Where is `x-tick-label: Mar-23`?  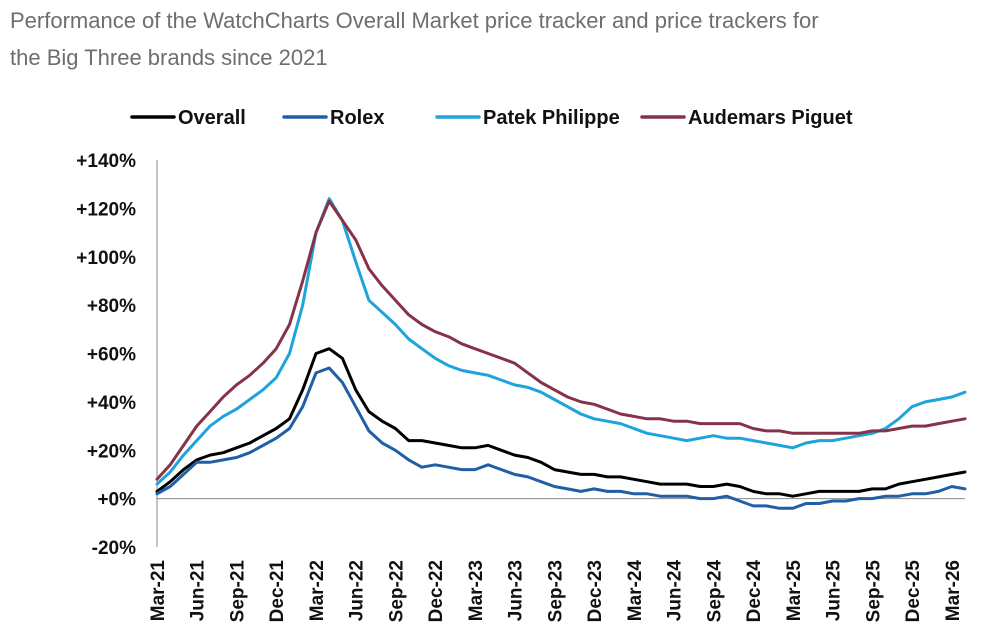 x-tick-label: Mar-23 is located at coordinates (476, 590).